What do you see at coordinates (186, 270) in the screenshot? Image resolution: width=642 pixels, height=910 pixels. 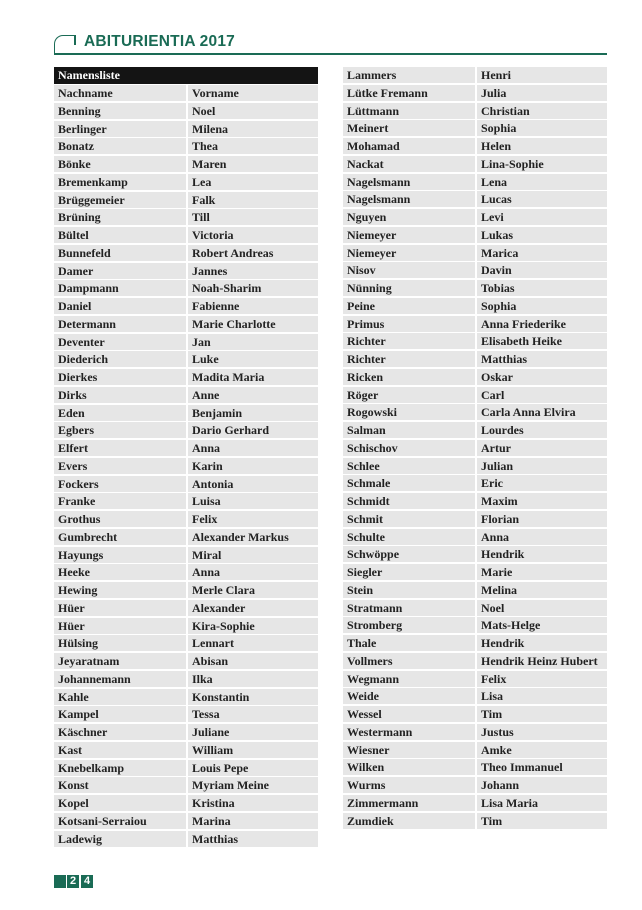 I see `table-row: Damer Jannes` at bounding box center [186, 270].